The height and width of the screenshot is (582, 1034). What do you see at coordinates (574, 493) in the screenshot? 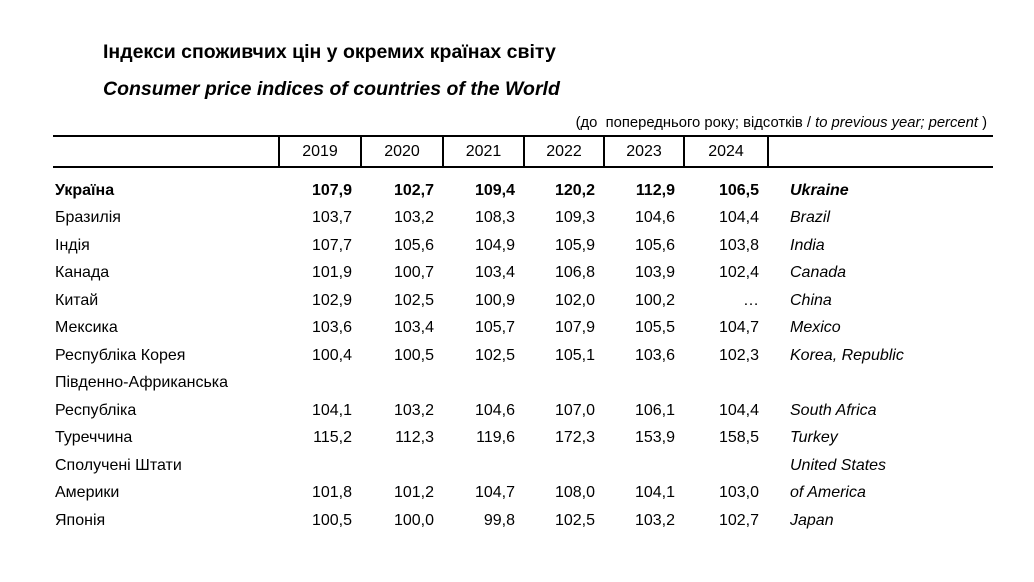
I see `cpi-value: 108,0` at bounding box center [574, 493].